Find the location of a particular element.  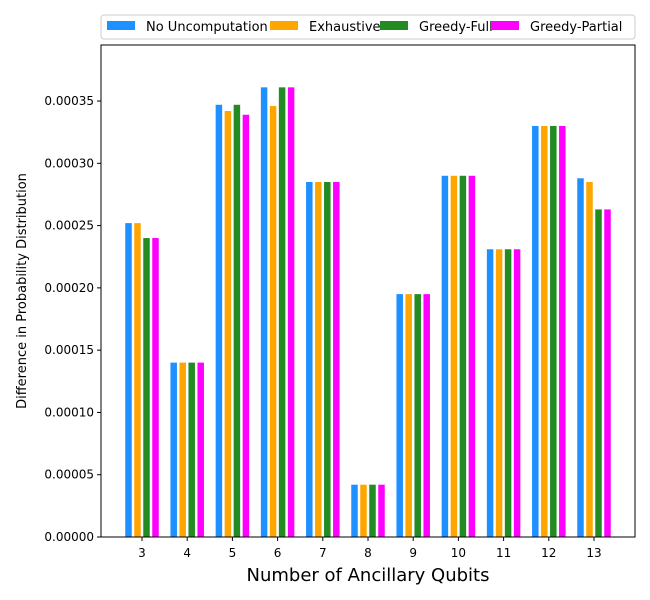

x-tick-label: 12 is located at coordinates (548, 553).